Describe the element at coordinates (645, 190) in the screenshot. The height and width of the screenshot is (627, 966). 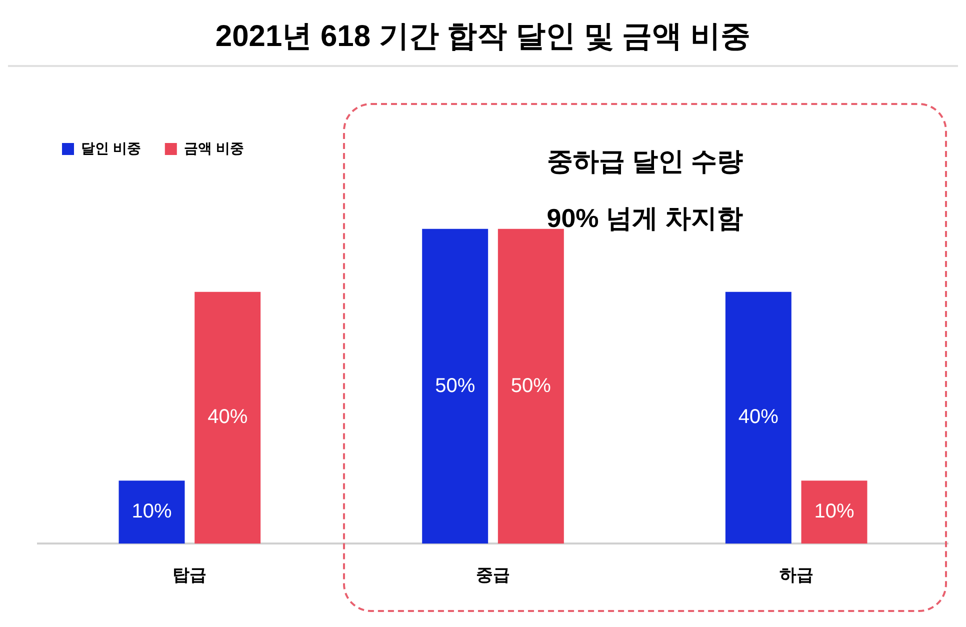
I see `annotation: 중하급 달인 수량 90% 넘게 차지함` at that location.